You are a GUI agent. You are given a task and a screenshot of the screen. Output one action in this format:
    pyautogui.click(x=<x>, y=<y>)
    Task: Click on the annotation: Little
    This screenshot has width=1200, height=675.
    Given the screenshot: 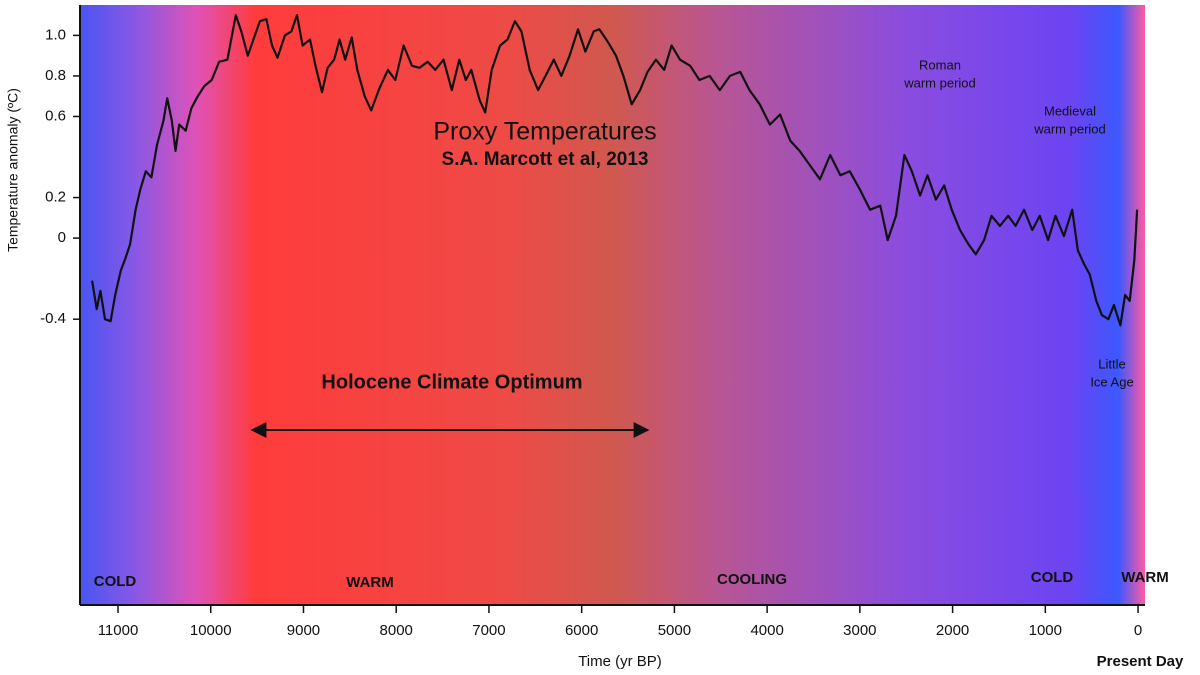 What is the action you would take?
    pyautogui.click(x=1111, y=363)
    